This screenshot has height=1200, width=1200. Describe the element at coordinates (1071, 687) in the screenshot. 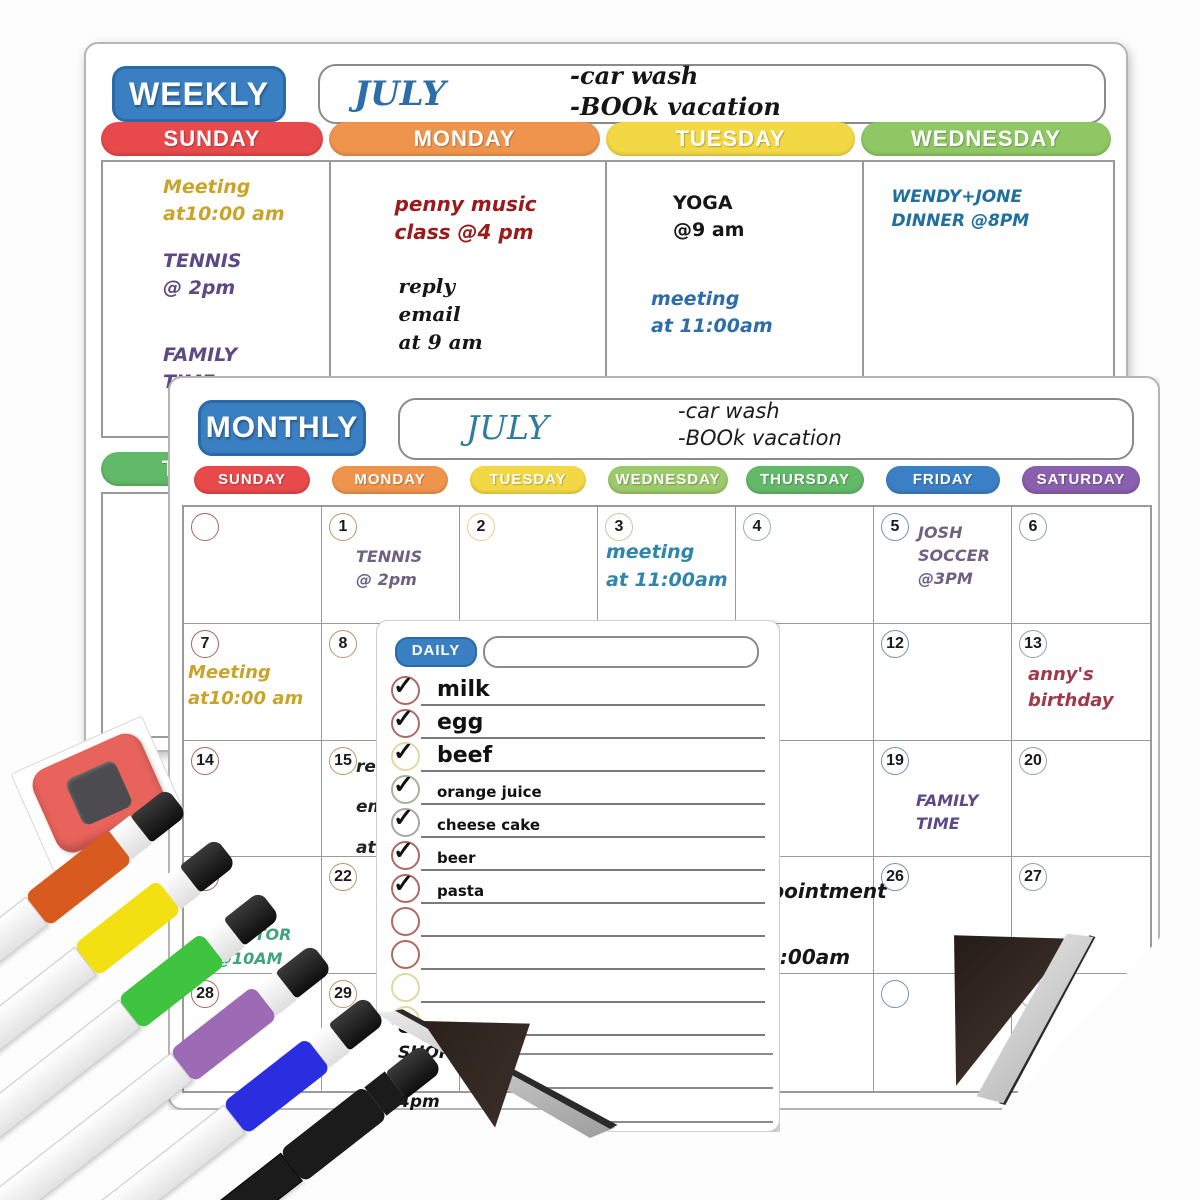

I see `monthly-event-annys-birthday: anny's birthday` at that location.